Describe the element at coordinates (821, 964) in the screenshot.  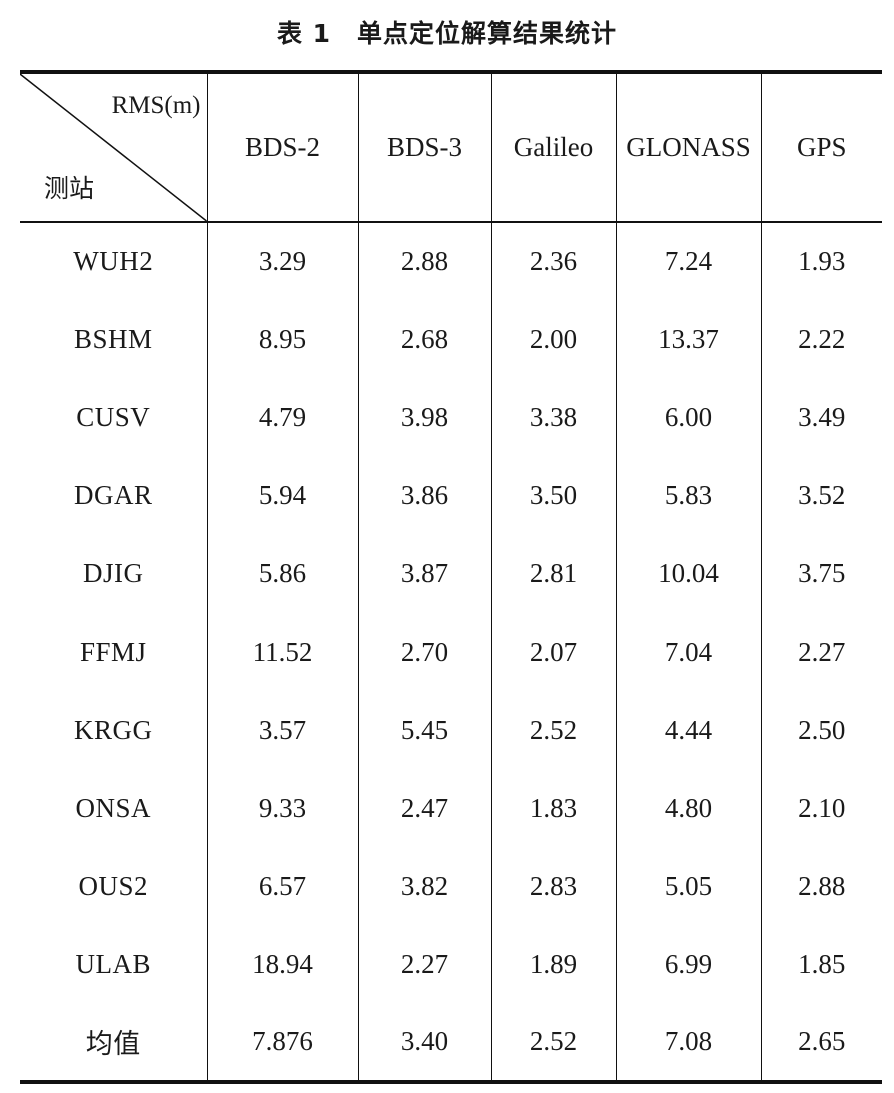
I see `value-cell: 1.85` at that location.